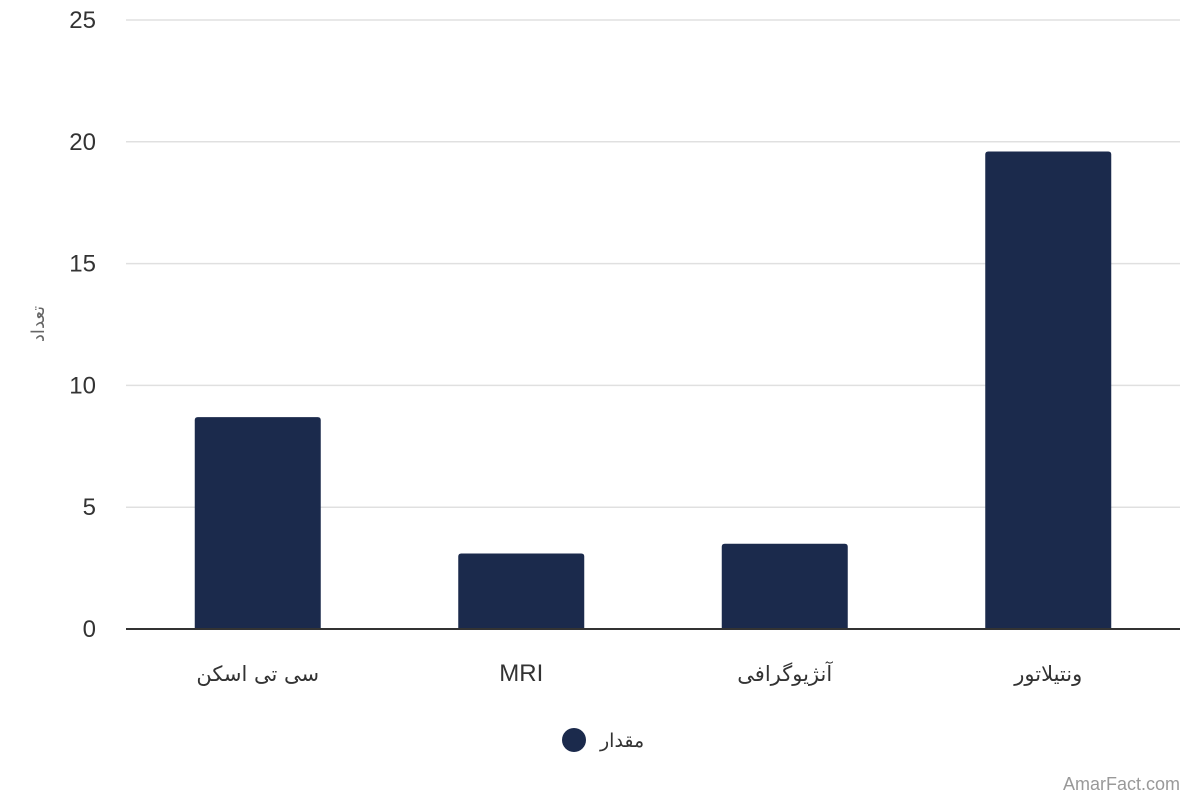  What do you see at coordinates (621, 741) in the screenshot?
I see `legend-label: مقدار` at bounding box center [621, 741].